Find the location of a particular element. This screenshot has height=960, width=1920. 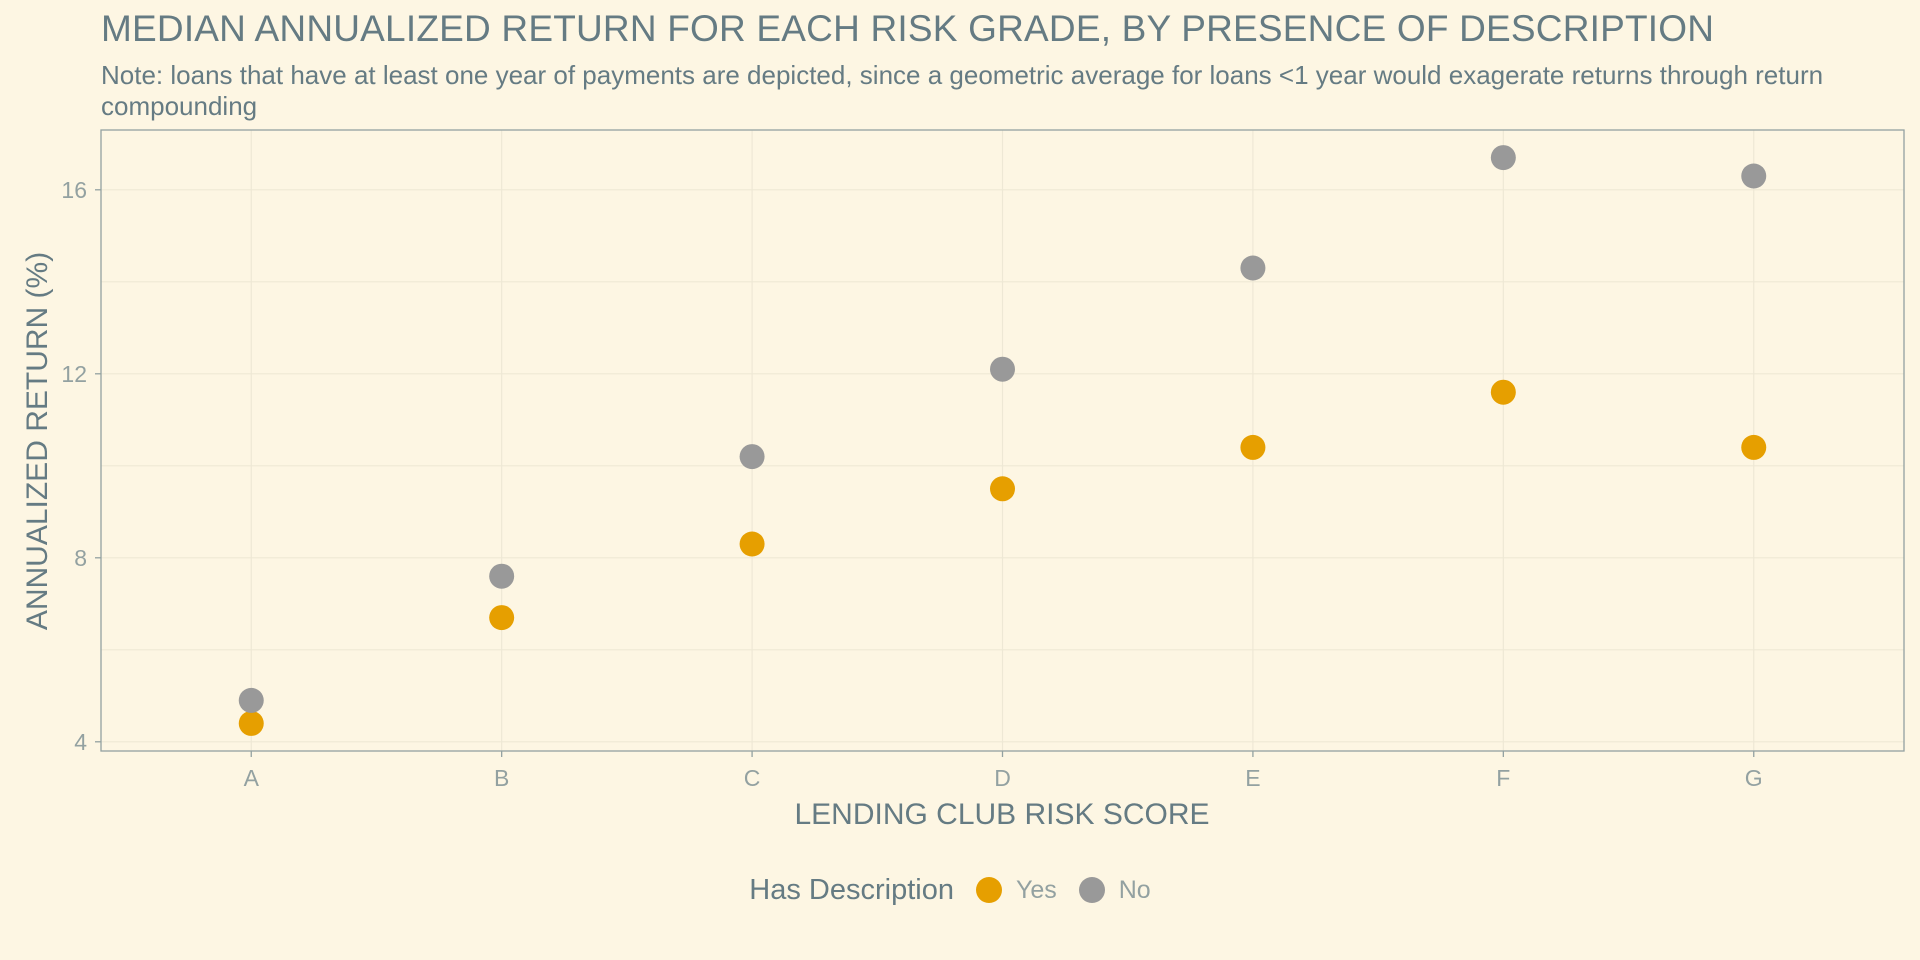

data-point-no-f is located at coordinates (1503, 158).